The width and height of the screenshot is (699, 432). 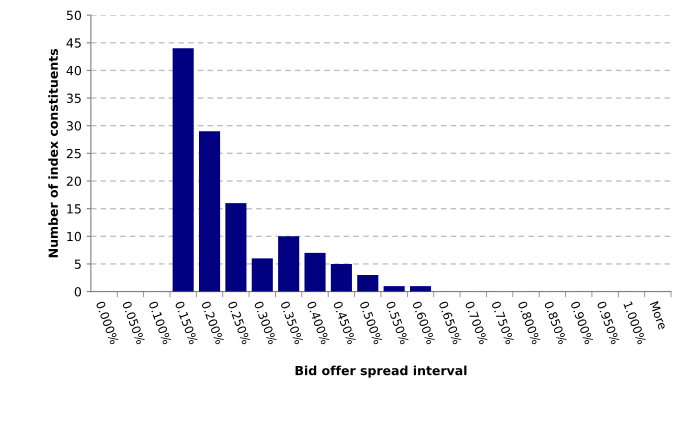 I want to click on y-tick-label: 25, so click(x=73, y=153).